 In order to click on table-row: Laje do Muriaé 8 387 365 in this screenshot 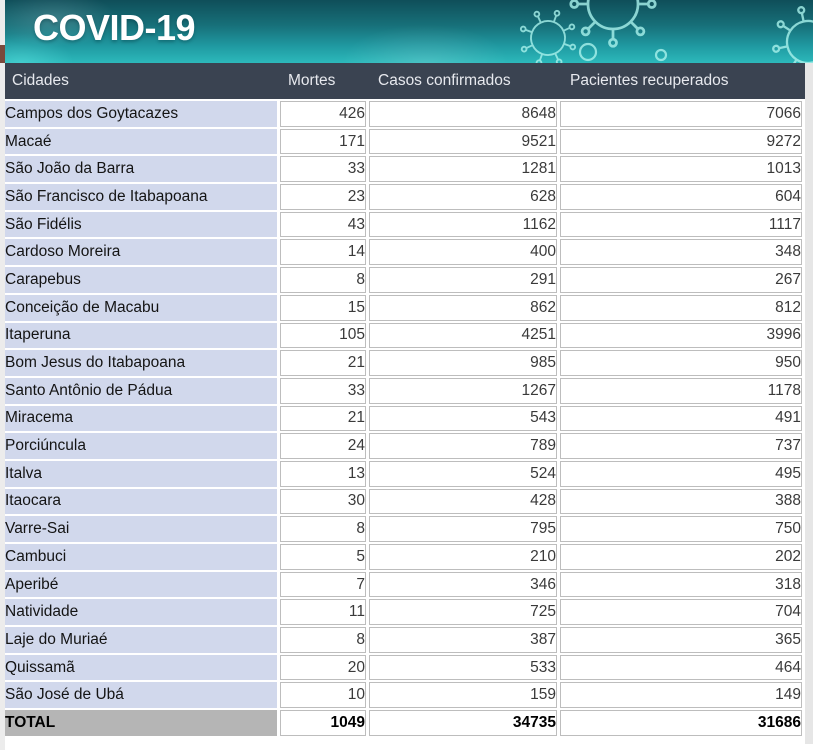, I will do `click(403, 640)`.